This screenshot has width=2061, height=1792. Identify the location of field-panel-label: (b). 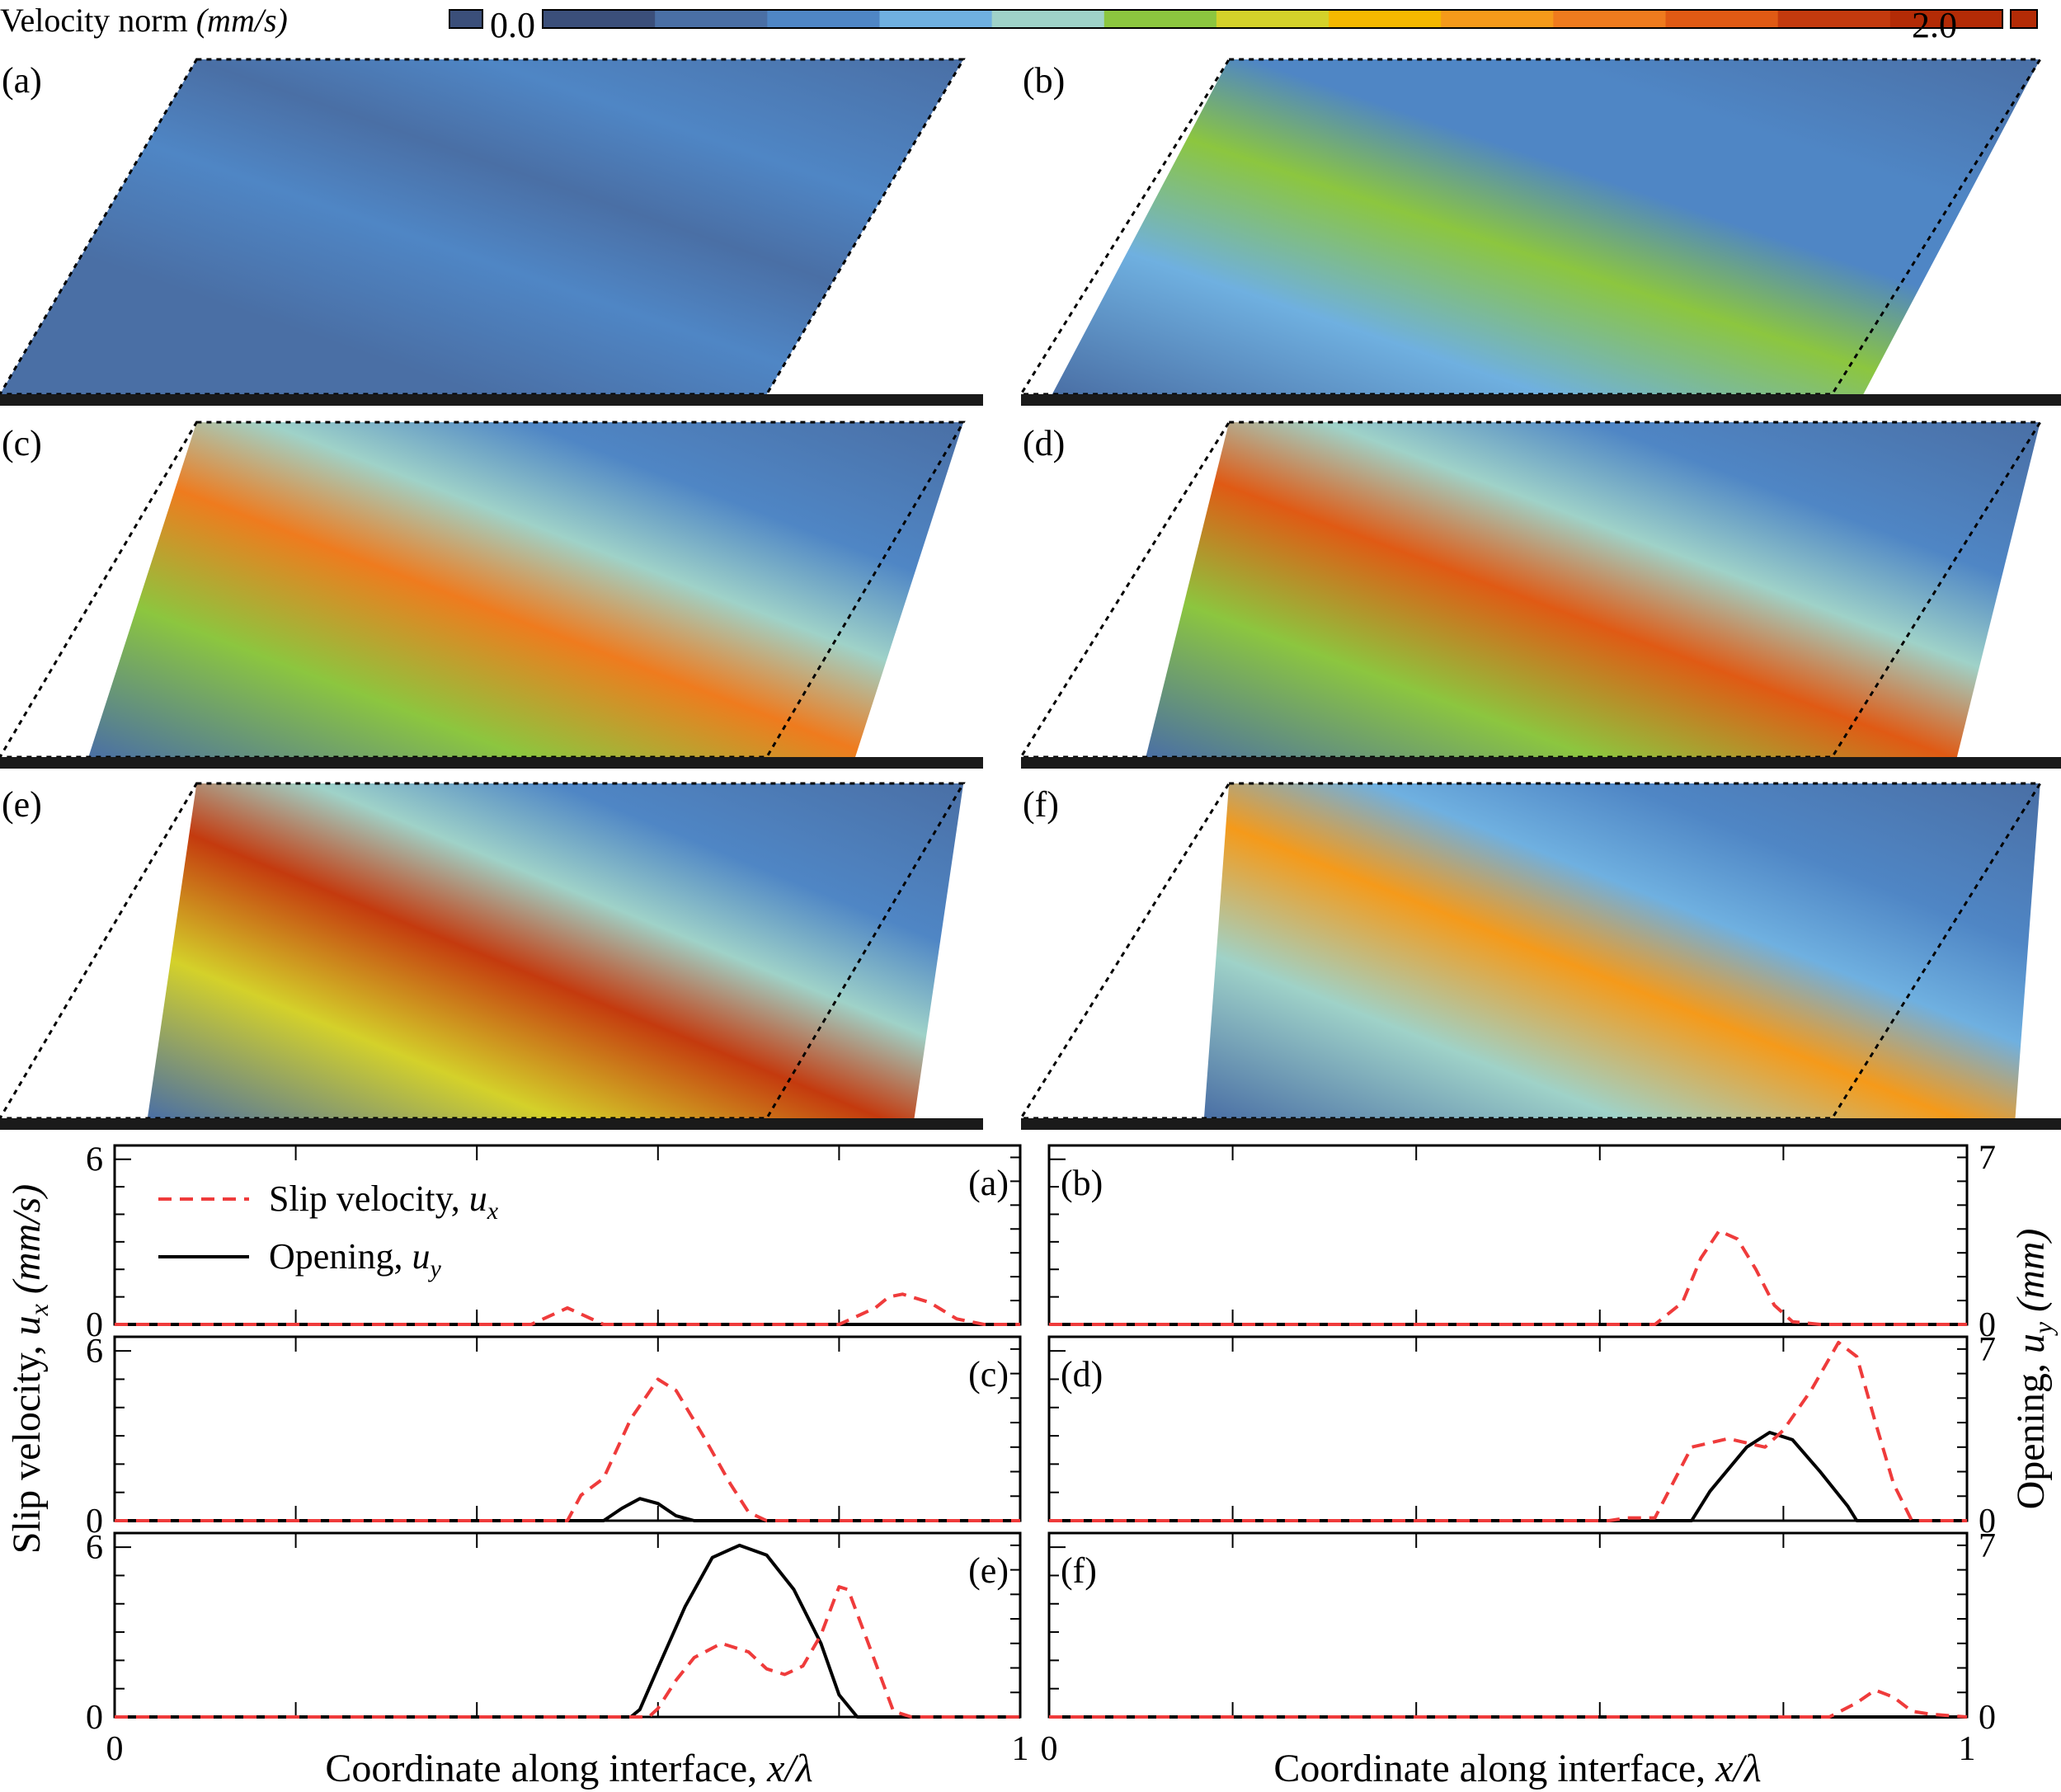
(1044, 80).